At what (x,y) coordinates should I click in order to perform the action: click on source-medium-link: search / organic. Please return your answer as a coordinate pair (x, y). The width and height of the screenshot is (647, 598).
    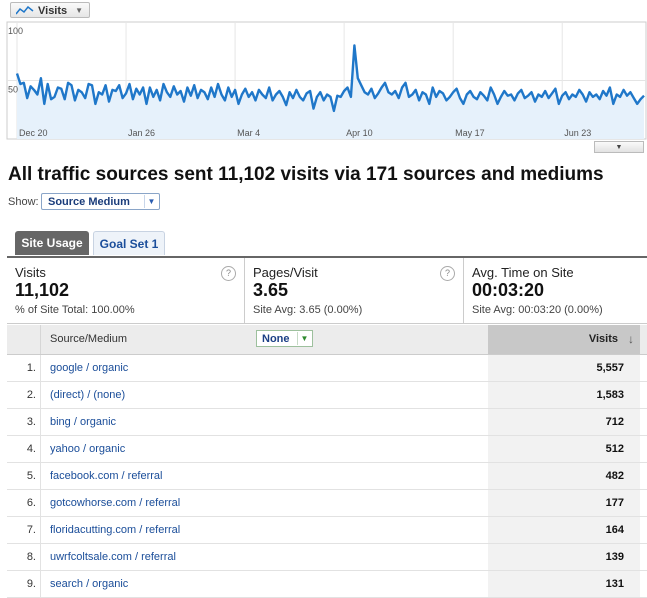
    Looking at the image, I should click on (89, 584).